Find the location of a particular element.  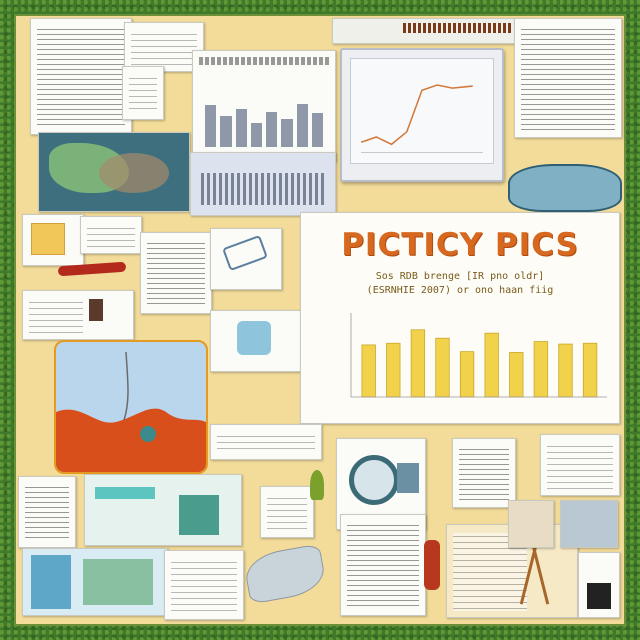

globe-icon is located at coordinates (374, 480).